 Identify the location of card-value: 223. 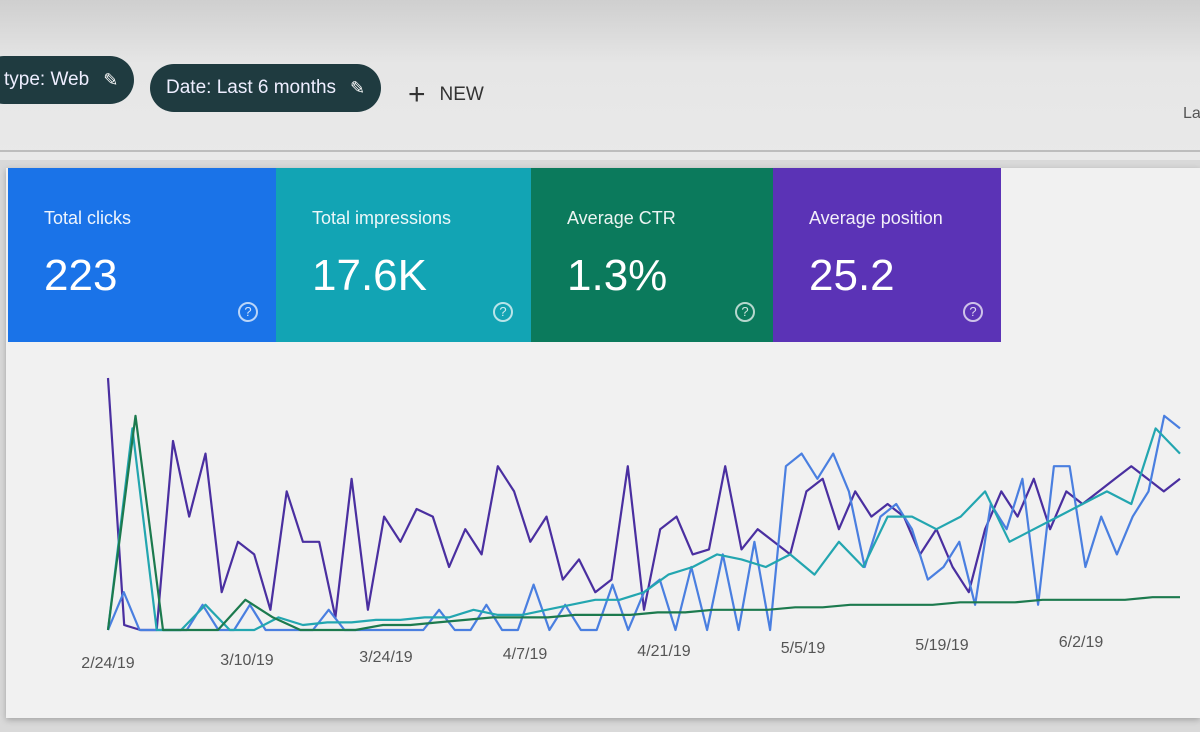
(81, 275).